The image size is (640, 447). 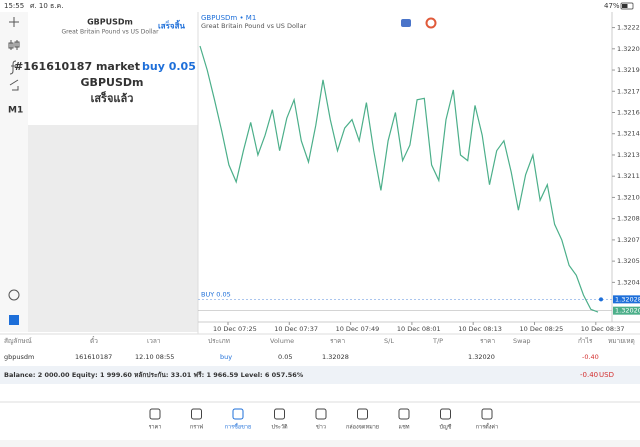 What do you see at coordinates (14, 6) in the screenshot?
I see `status-time: 15:55` at bounding box center [14, 6].